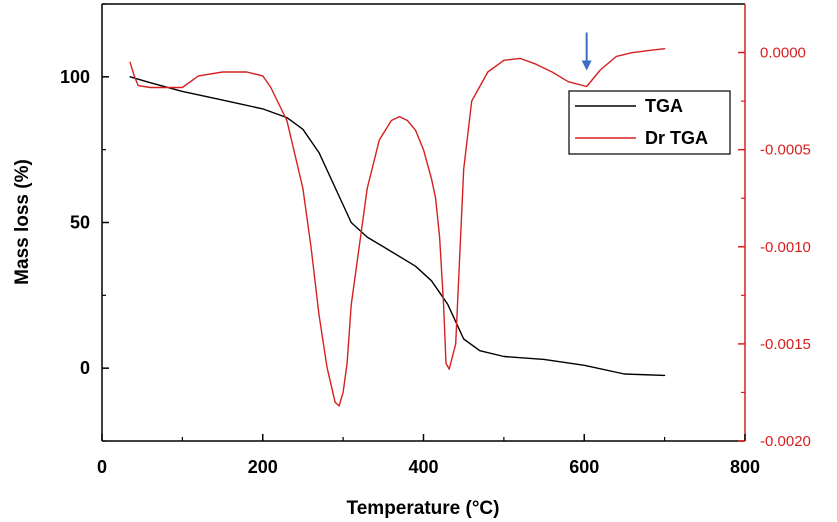 The image size is (837, 522). What do you see at coordinates (785, 150) in the screenshot?
I see `right-tick-label-1: -0.0005` at bounding box center [785, 150].